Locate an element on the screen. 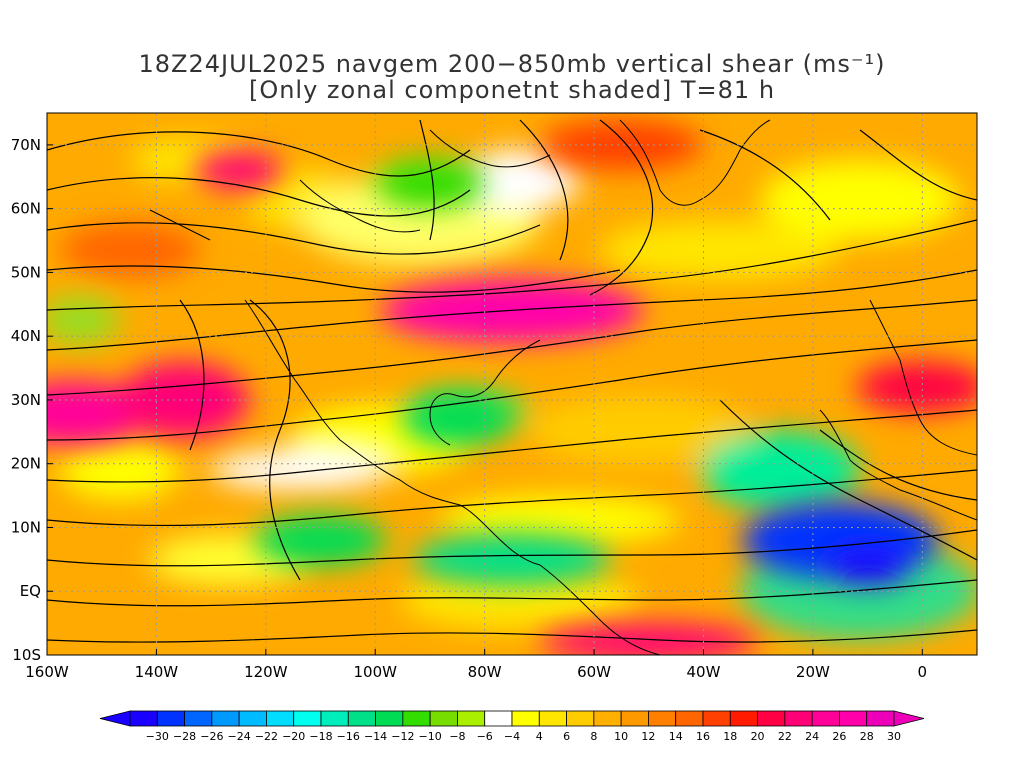 The height and width of the screenshot is (768, 1024). colorbar-label: −30 is located at coordinates (157, 736).